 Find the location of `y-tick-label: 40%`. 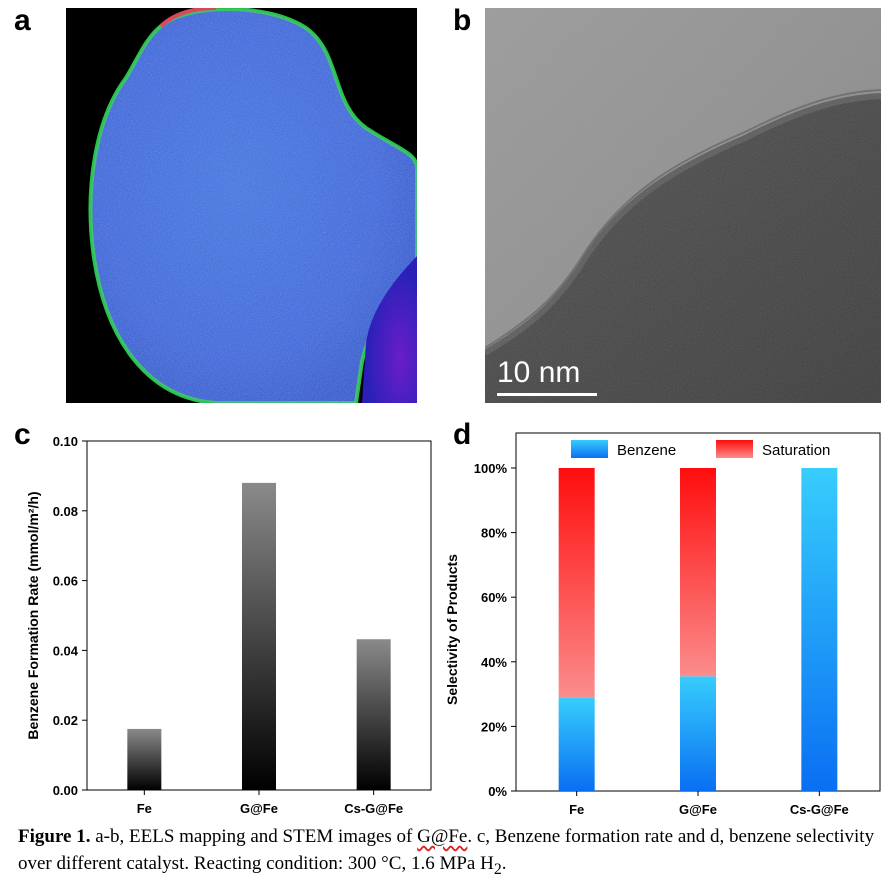

y-tick-label: 40% is located at coordinates (494, 662).